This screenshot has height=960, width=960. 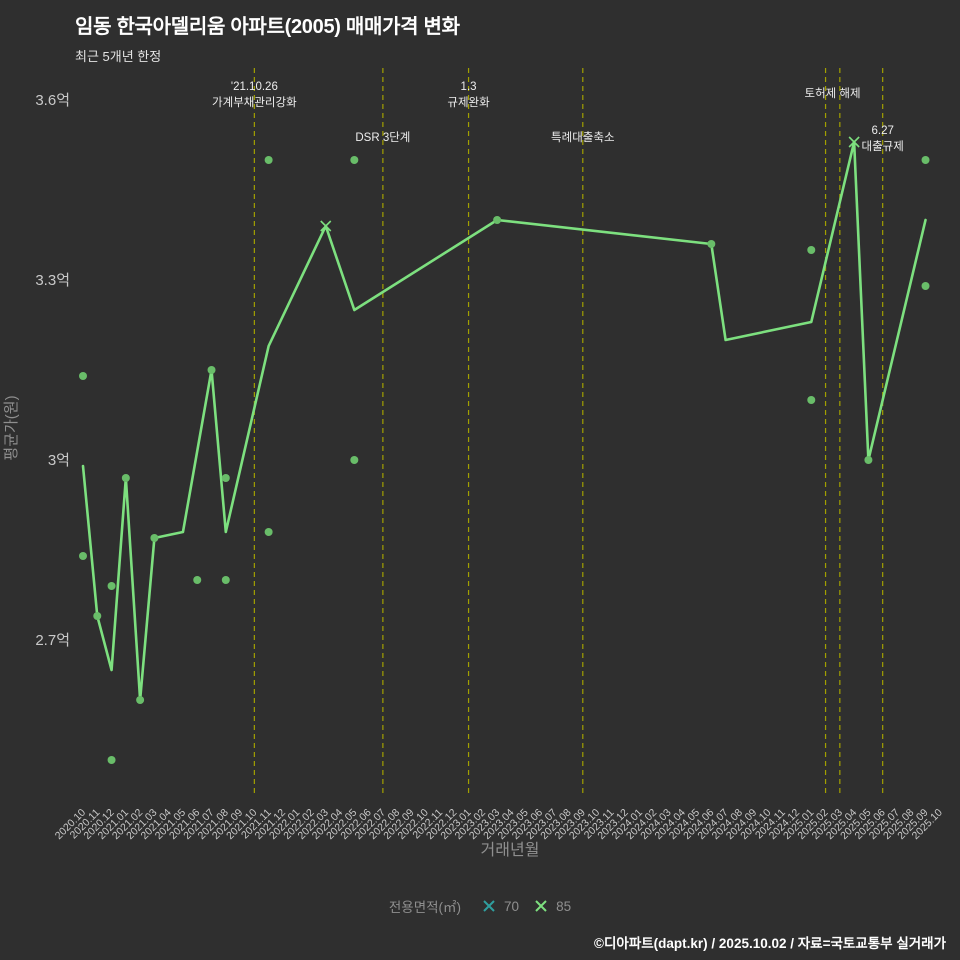 What do you see at coordinates (254, 87) in the screenshot?
I see `annotation-label: '21.10.26` at bounding box center [254, 87].